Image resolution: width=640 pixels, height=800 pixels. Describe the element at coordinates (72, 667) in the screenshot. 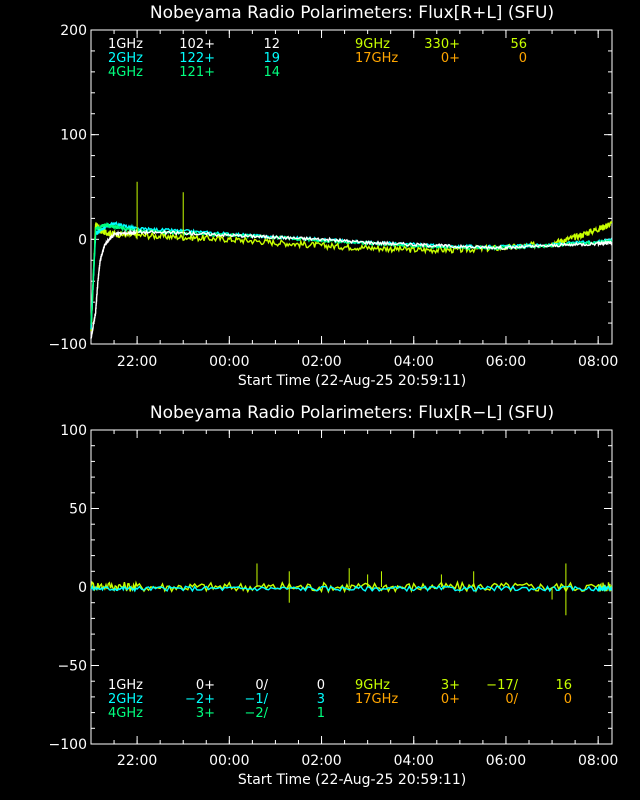

I see `y-tick-label: −50` at that location.